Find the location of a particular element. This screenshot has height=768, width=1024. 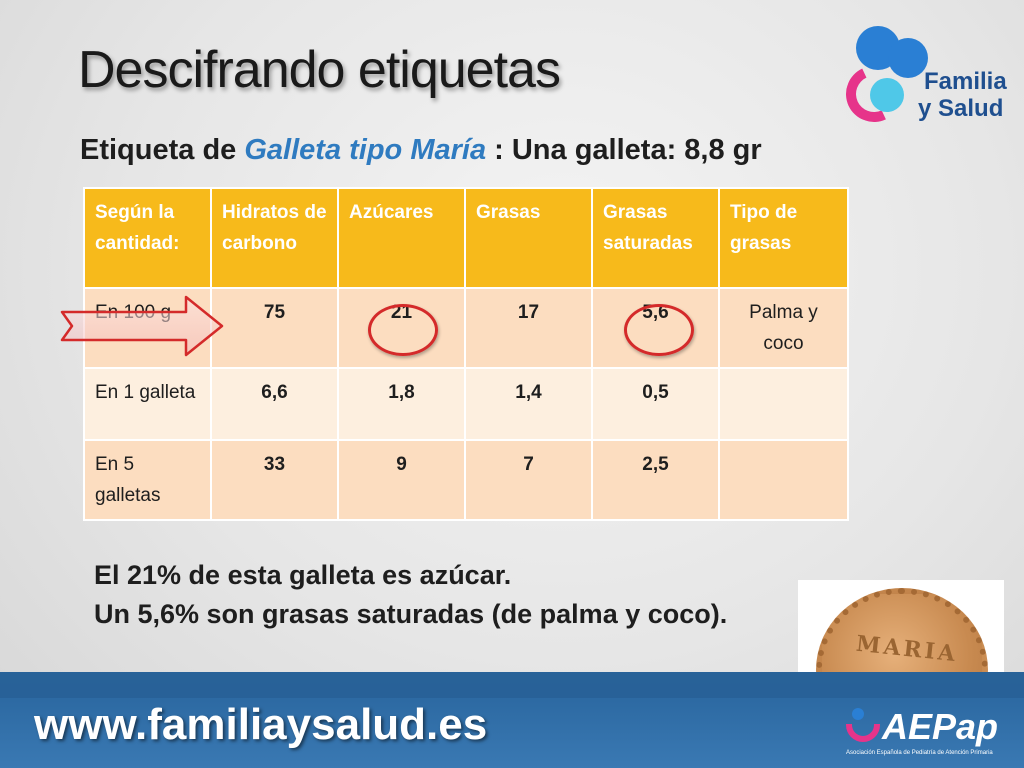

table-row: En 5 galletas 33 9 7 2,5 is located at coordinates (466, 480).